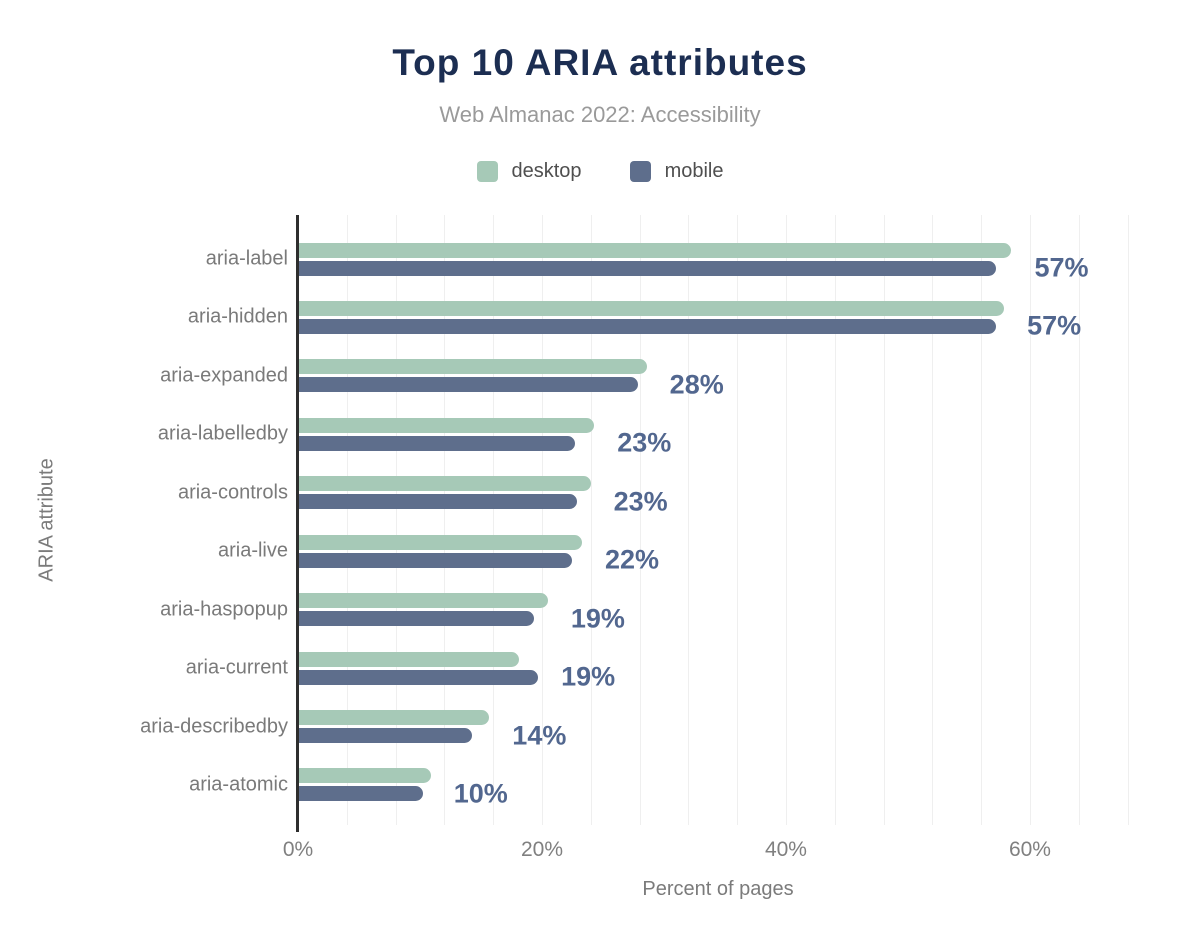 The image size is (1200, 946). I want to click on chart-title: Top 10 ARIA attributes, so click(600, 62).